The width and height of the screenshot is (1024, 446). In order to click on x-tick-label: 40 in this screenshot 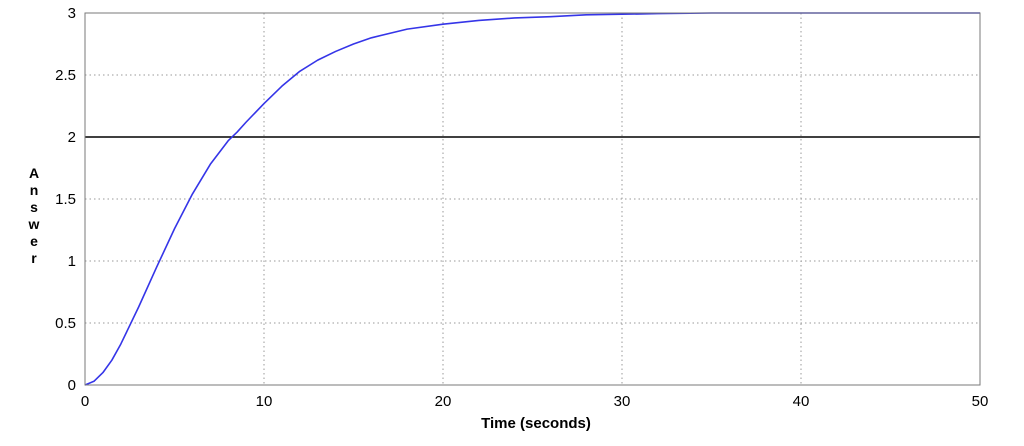, I will do `click(801, 401)`.